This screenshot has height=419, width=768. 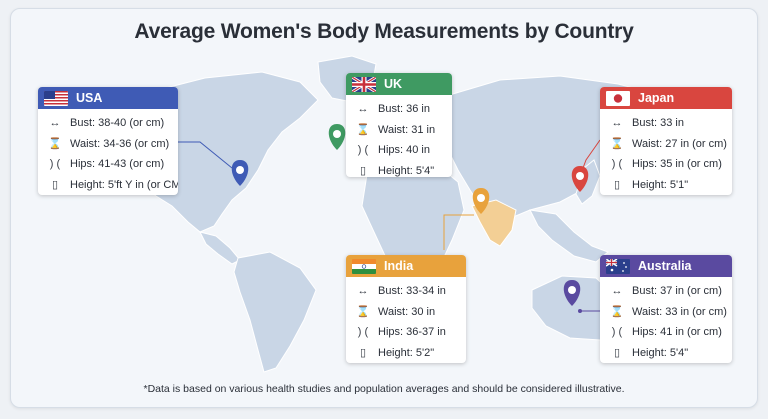 What do you see at coordinates (412, 332) in the screenshot?
I see `india-hips: Hips: 36-37 in` at bounding box center [412, 332].